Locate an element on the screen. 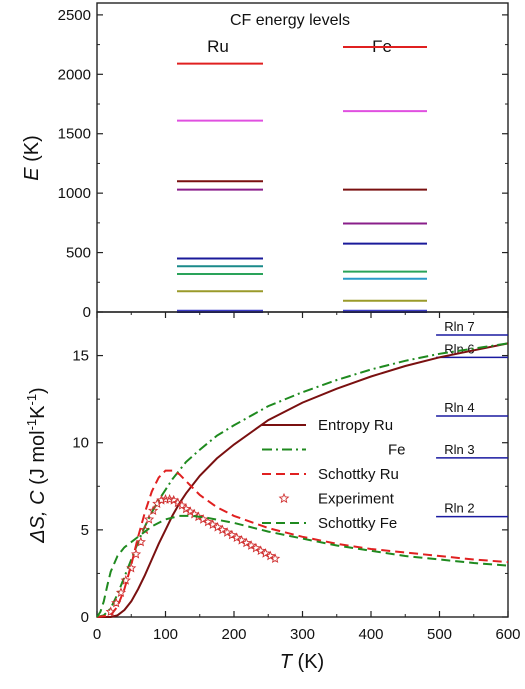 This screenshot has width=525, height=689. reference-line-label: Rln 7 is located at coordinates (459, 326).